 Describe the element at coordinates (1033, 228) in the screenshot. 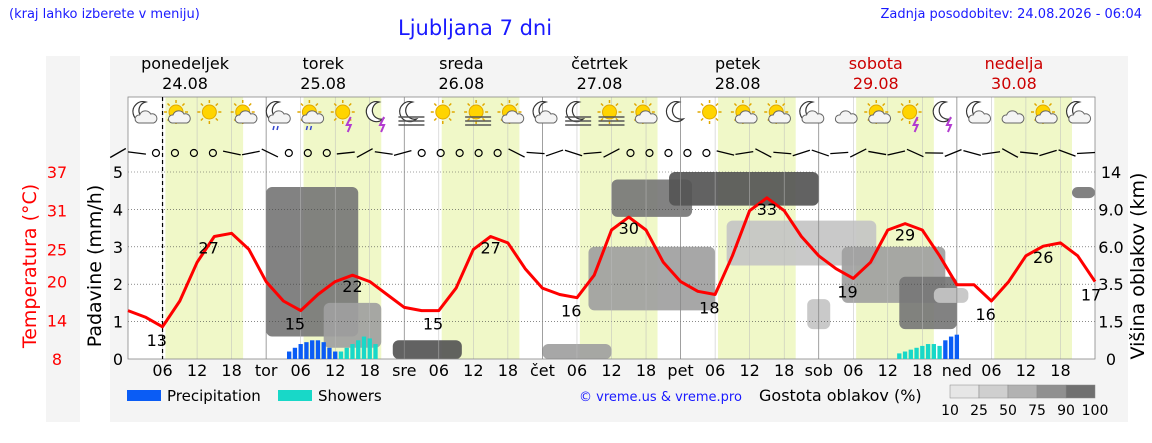

I see `daytime-band` at that location.